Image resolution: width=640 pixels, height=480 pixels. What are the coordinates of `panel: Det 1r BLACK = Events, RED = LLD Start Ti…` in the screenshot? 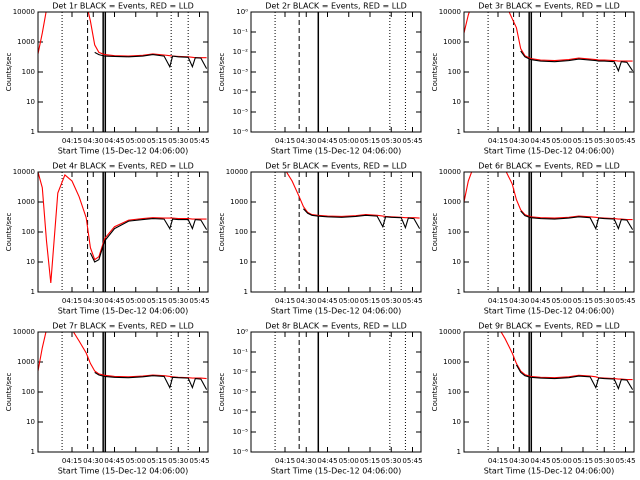 It's located at (107, 79).